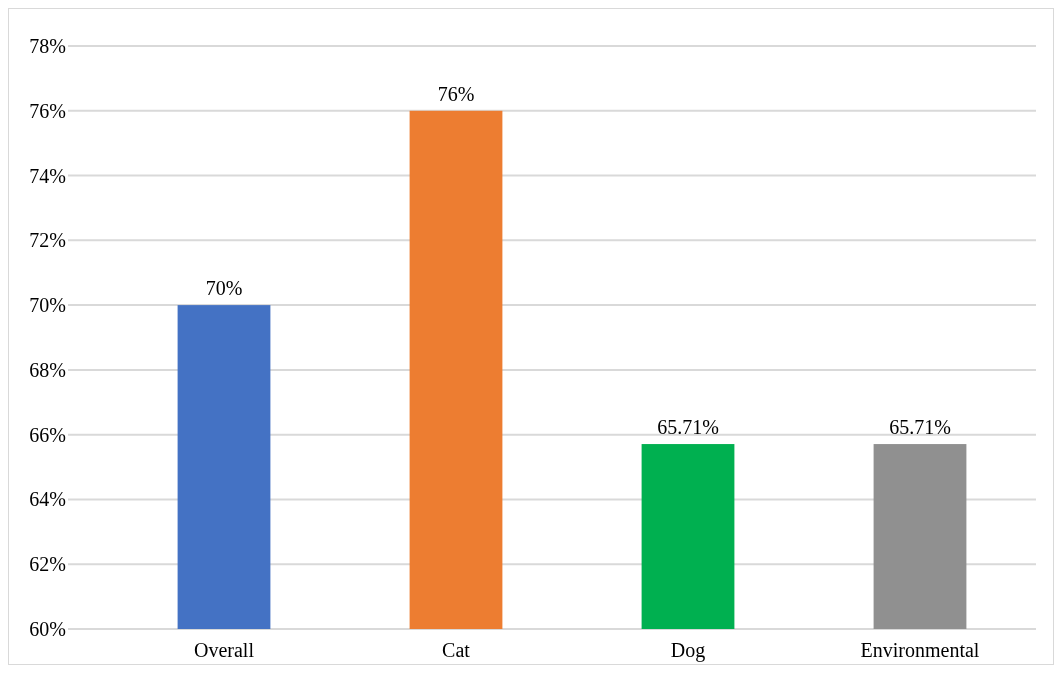 The height and width of the screenshot is (673, 1062). Describe the element at coordinates (224, 288) in the screenshot. I see `data-label: 70%` at that location.